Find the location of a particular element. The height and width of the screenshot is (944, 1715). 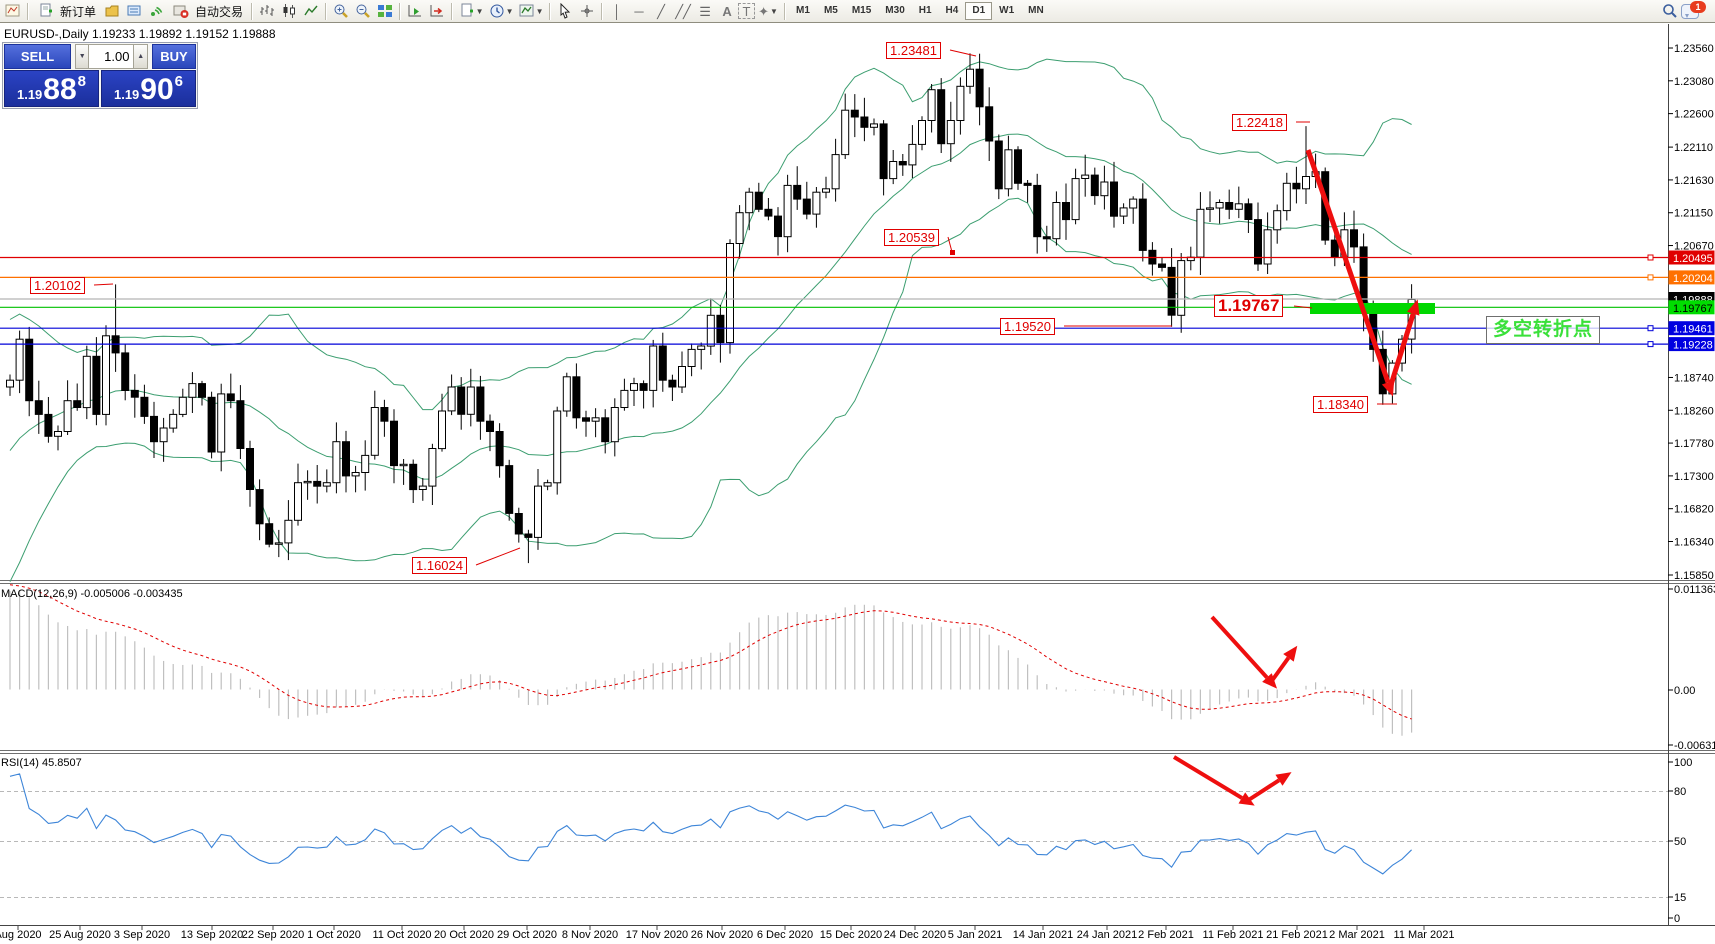

sell-button: SELL is located at coordinates (38, 56).